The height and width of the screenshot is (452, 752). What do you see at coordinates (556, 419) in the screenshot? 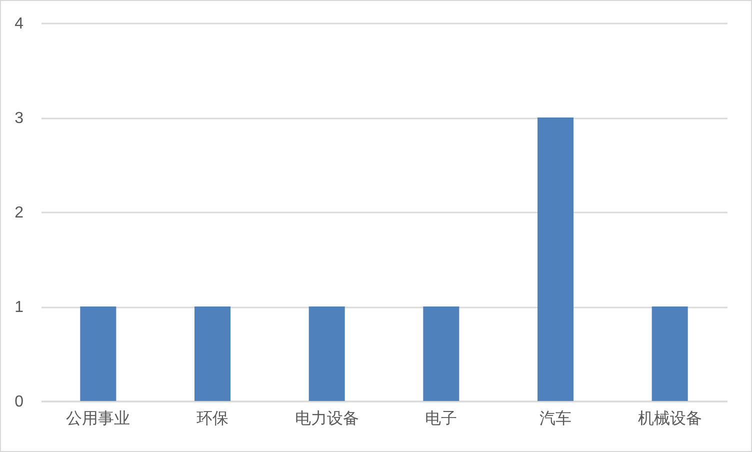
I see `x-tick-label: 汽车` at bounding box center [556, 419].